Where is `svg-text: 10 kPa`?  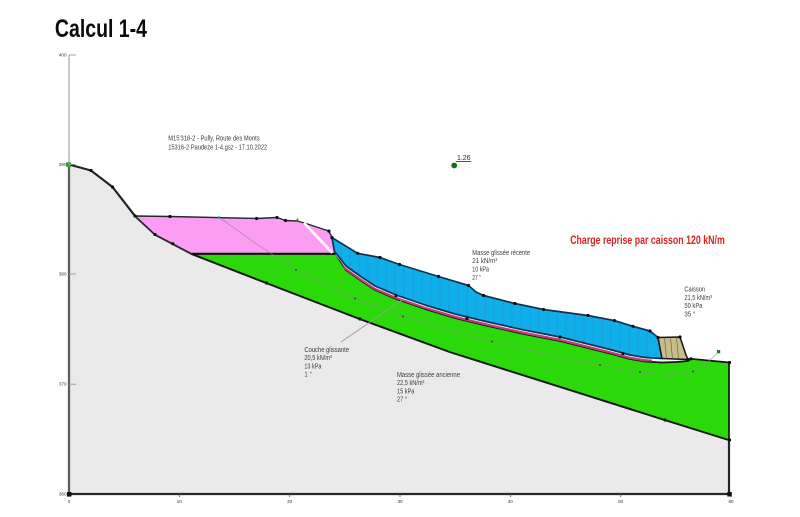
svg-text: 10 kPa is located at coordinates (480, 269).